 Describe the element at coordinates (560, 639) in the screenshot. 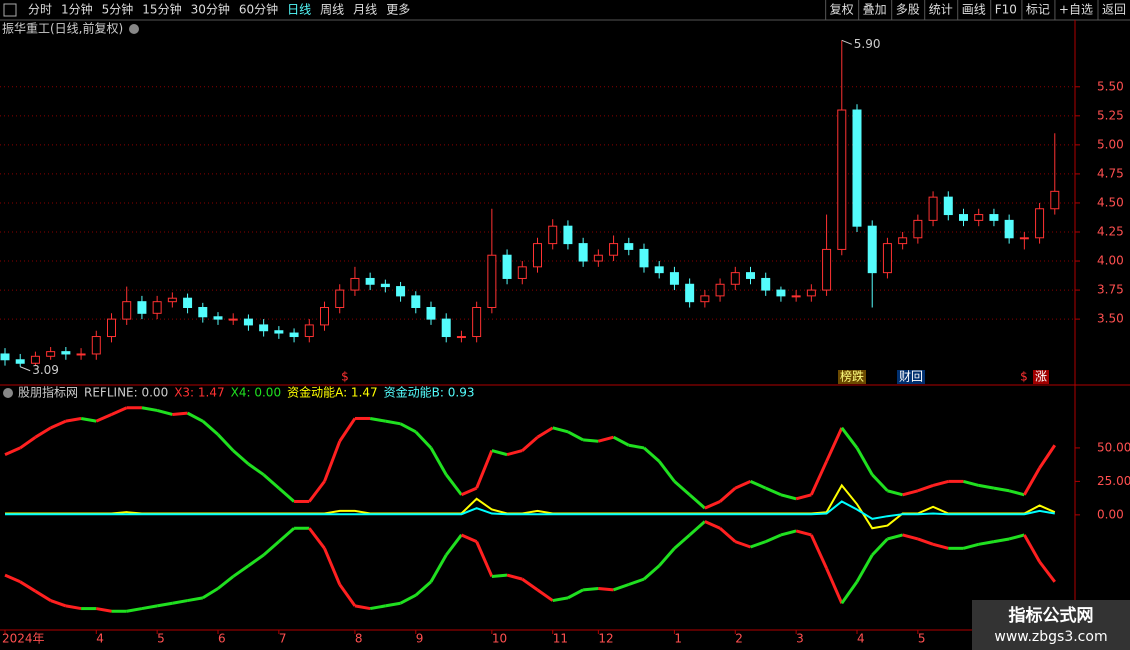

I see `x-tick-label: 11` at that location.